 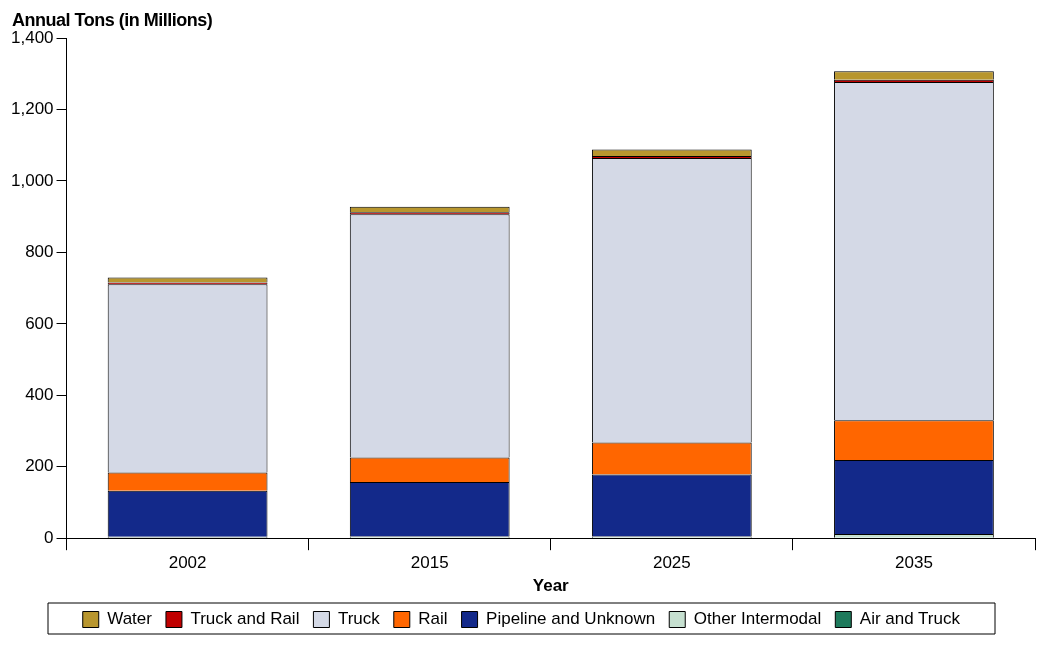 What do you see at coordinates (39, 252) in the screenshot?
I see `y-tick-label: 800` at bounding box center [39, 252].